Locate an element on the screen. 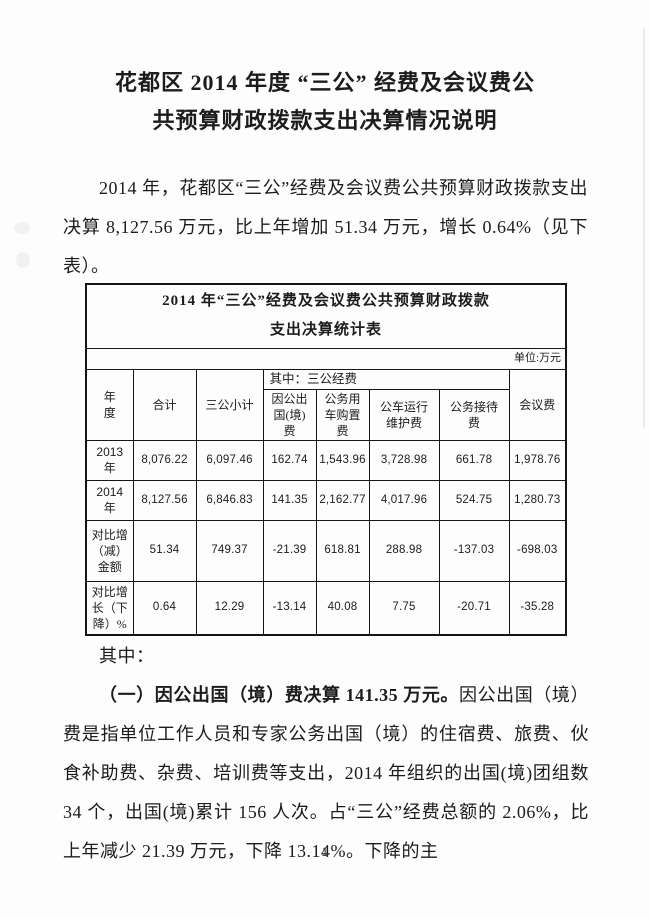 The image size is (650, 919). cell-total: 8,127.56 is located at coordinates (164, 500).